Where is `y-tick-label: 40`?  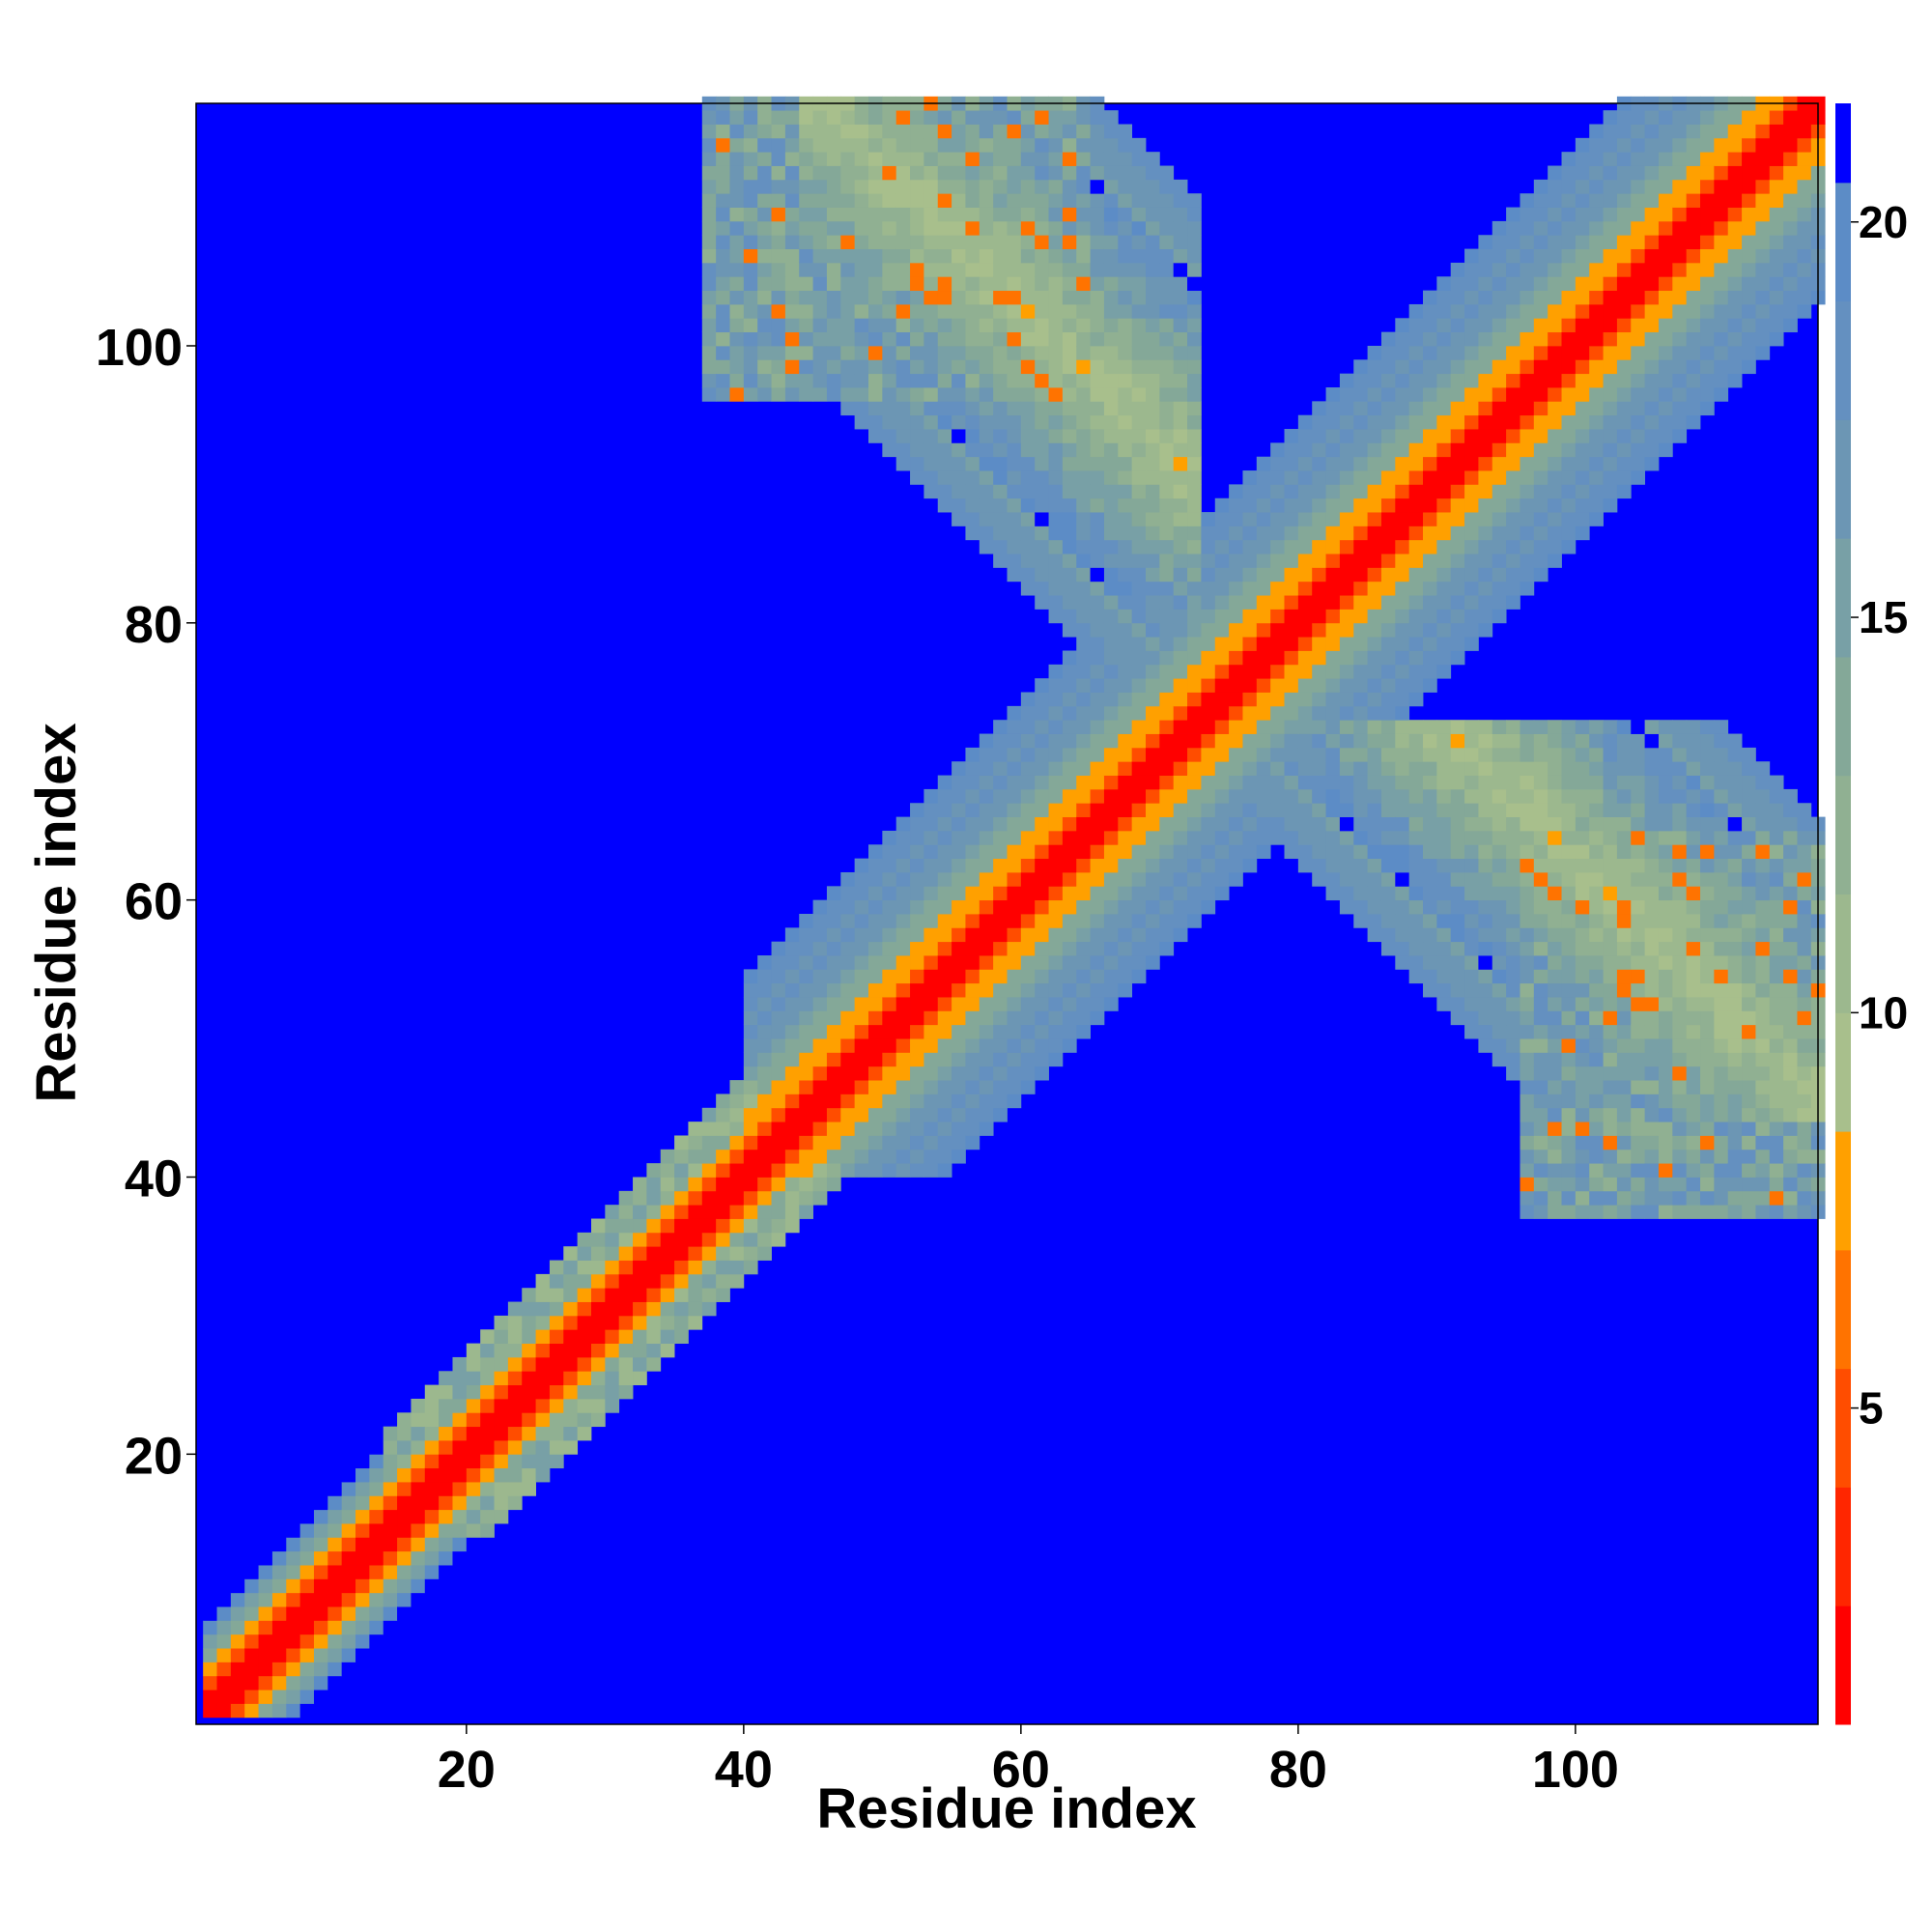
y-tick-label: 40 is located at coordinates (154, 1179).